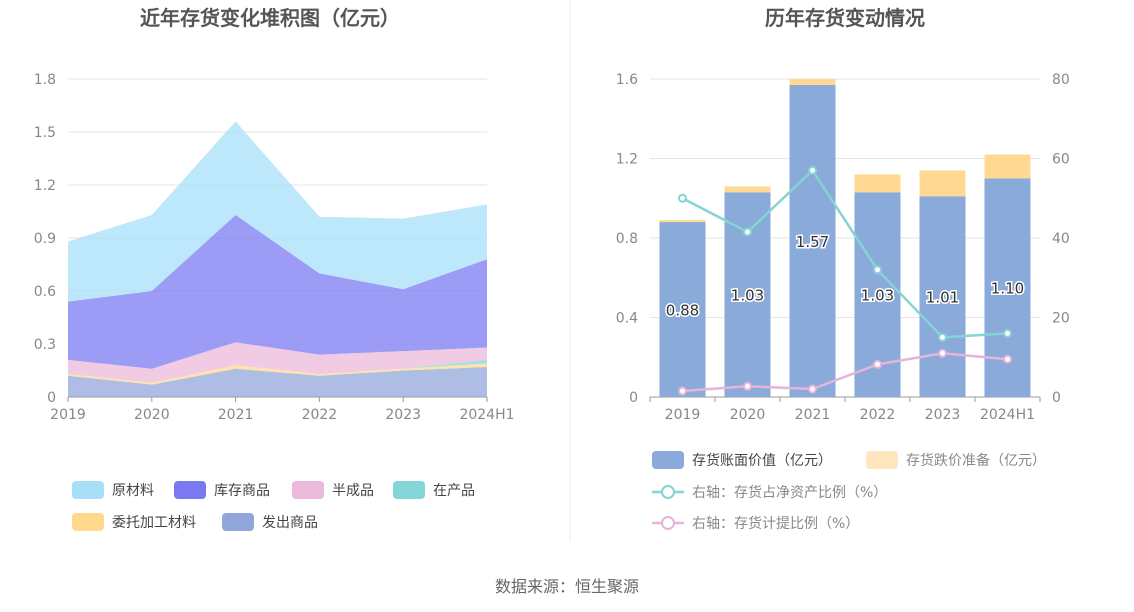  What do you see at coordinates (1007, 289) in the screenshot?
I see `bar-data-label: 1.10` at bounding box center [1007, 289].